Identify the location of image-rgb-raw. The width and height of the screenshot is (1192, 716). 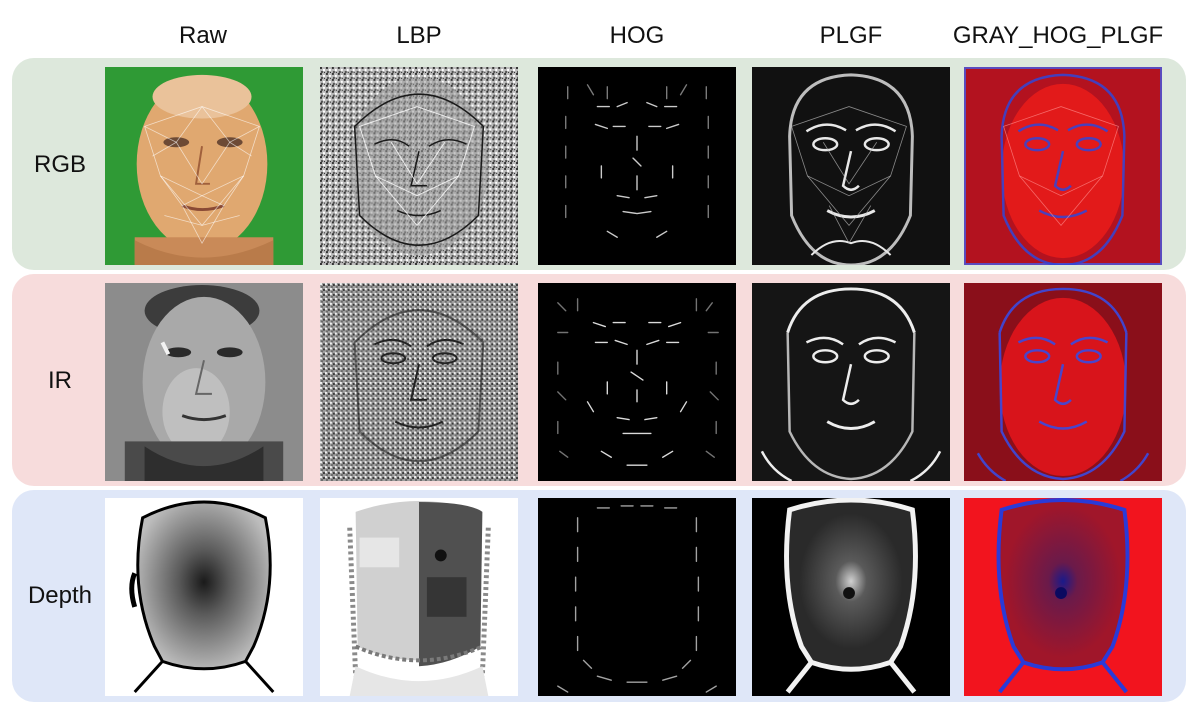
(204, 166).